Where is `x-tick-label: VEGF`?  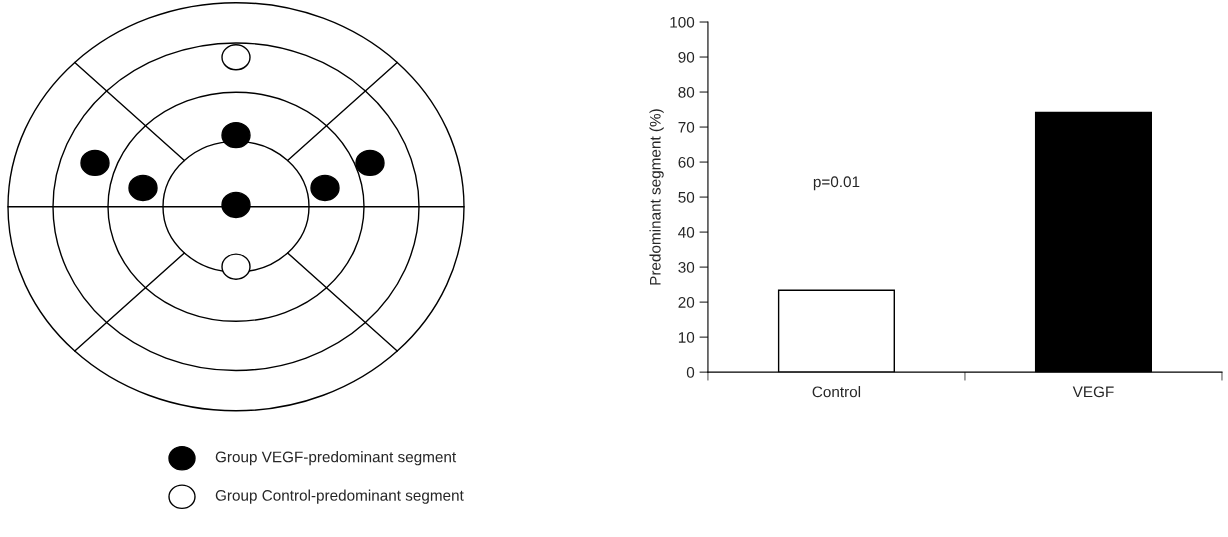
x-tick-label: VEGF is located at coordinates (1093, 392).